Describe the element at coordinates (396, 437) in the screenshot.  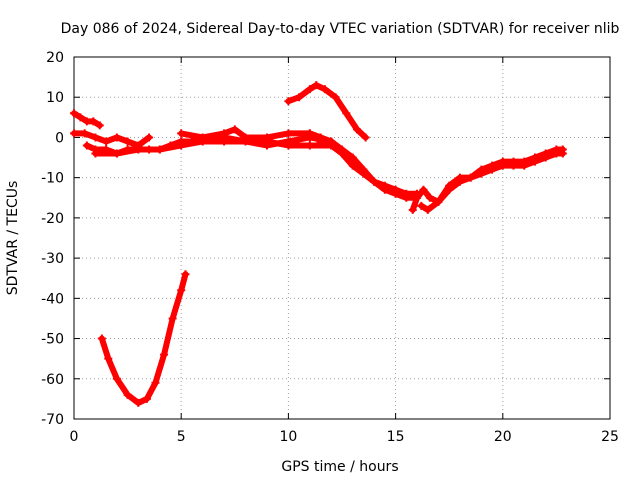
I see `x-tick-label: 15` at that location.